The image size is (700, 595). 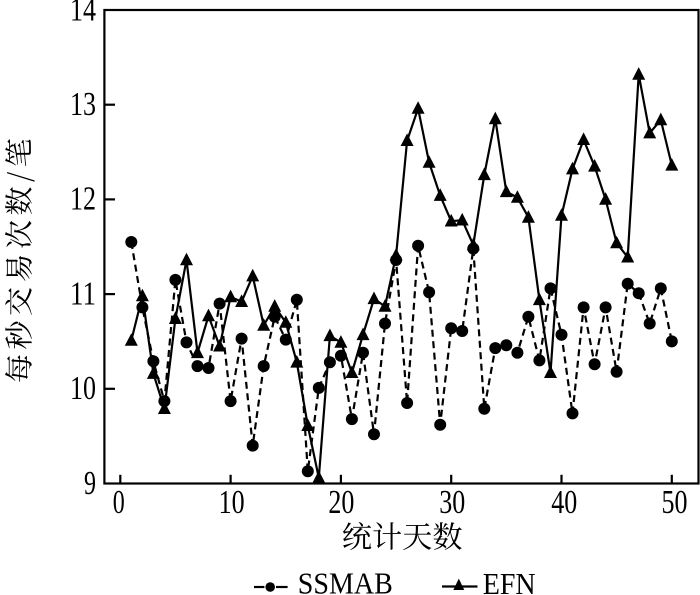 What do you see at coordinates (83, 293) in the screenshot?
I see `svg-text: 11` at bounding box center [83, 293].